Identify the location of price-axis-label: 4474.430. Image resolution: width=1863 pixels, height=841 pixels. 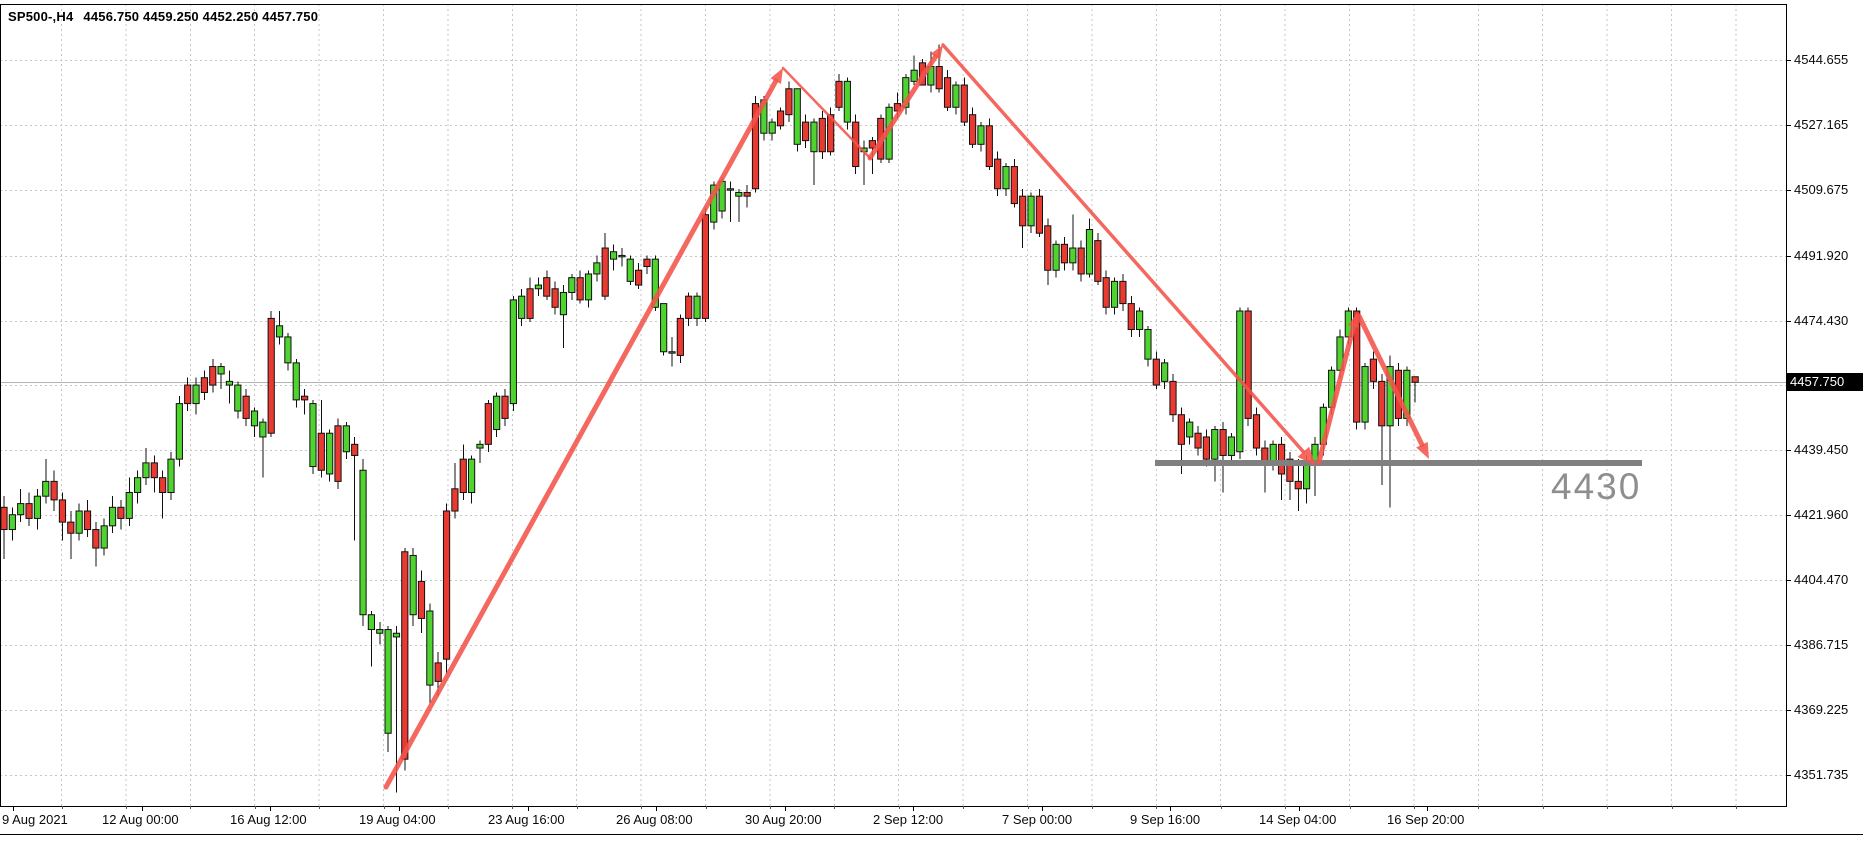
(1821, 320).